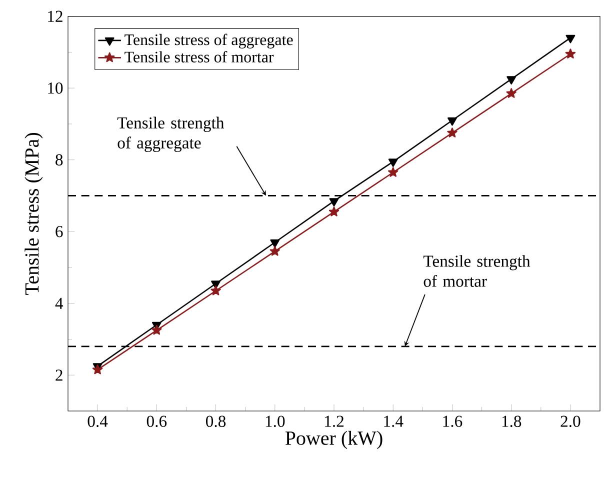 This screenshot has height=477, width=605. Describe the element at coordinates (59, 160) in the screenshot. I see `y-tick-label: 8` at that location.